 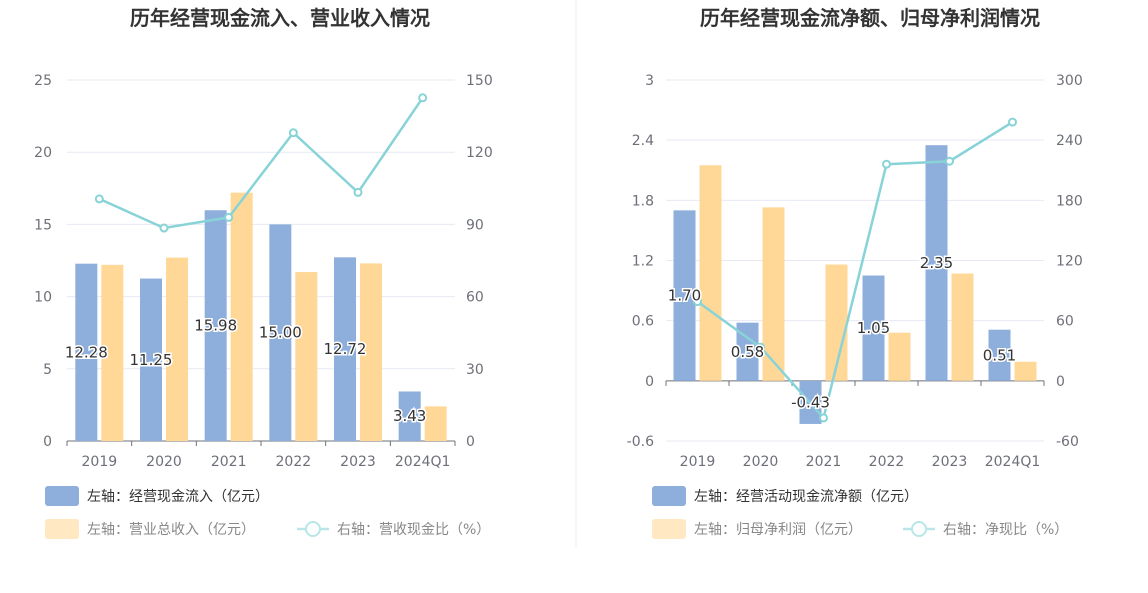 What do you see at coordinates (643, 141) in the screenshot?
I see `left-axis-tick-label: 2.4` at bounding box center [643, 141].